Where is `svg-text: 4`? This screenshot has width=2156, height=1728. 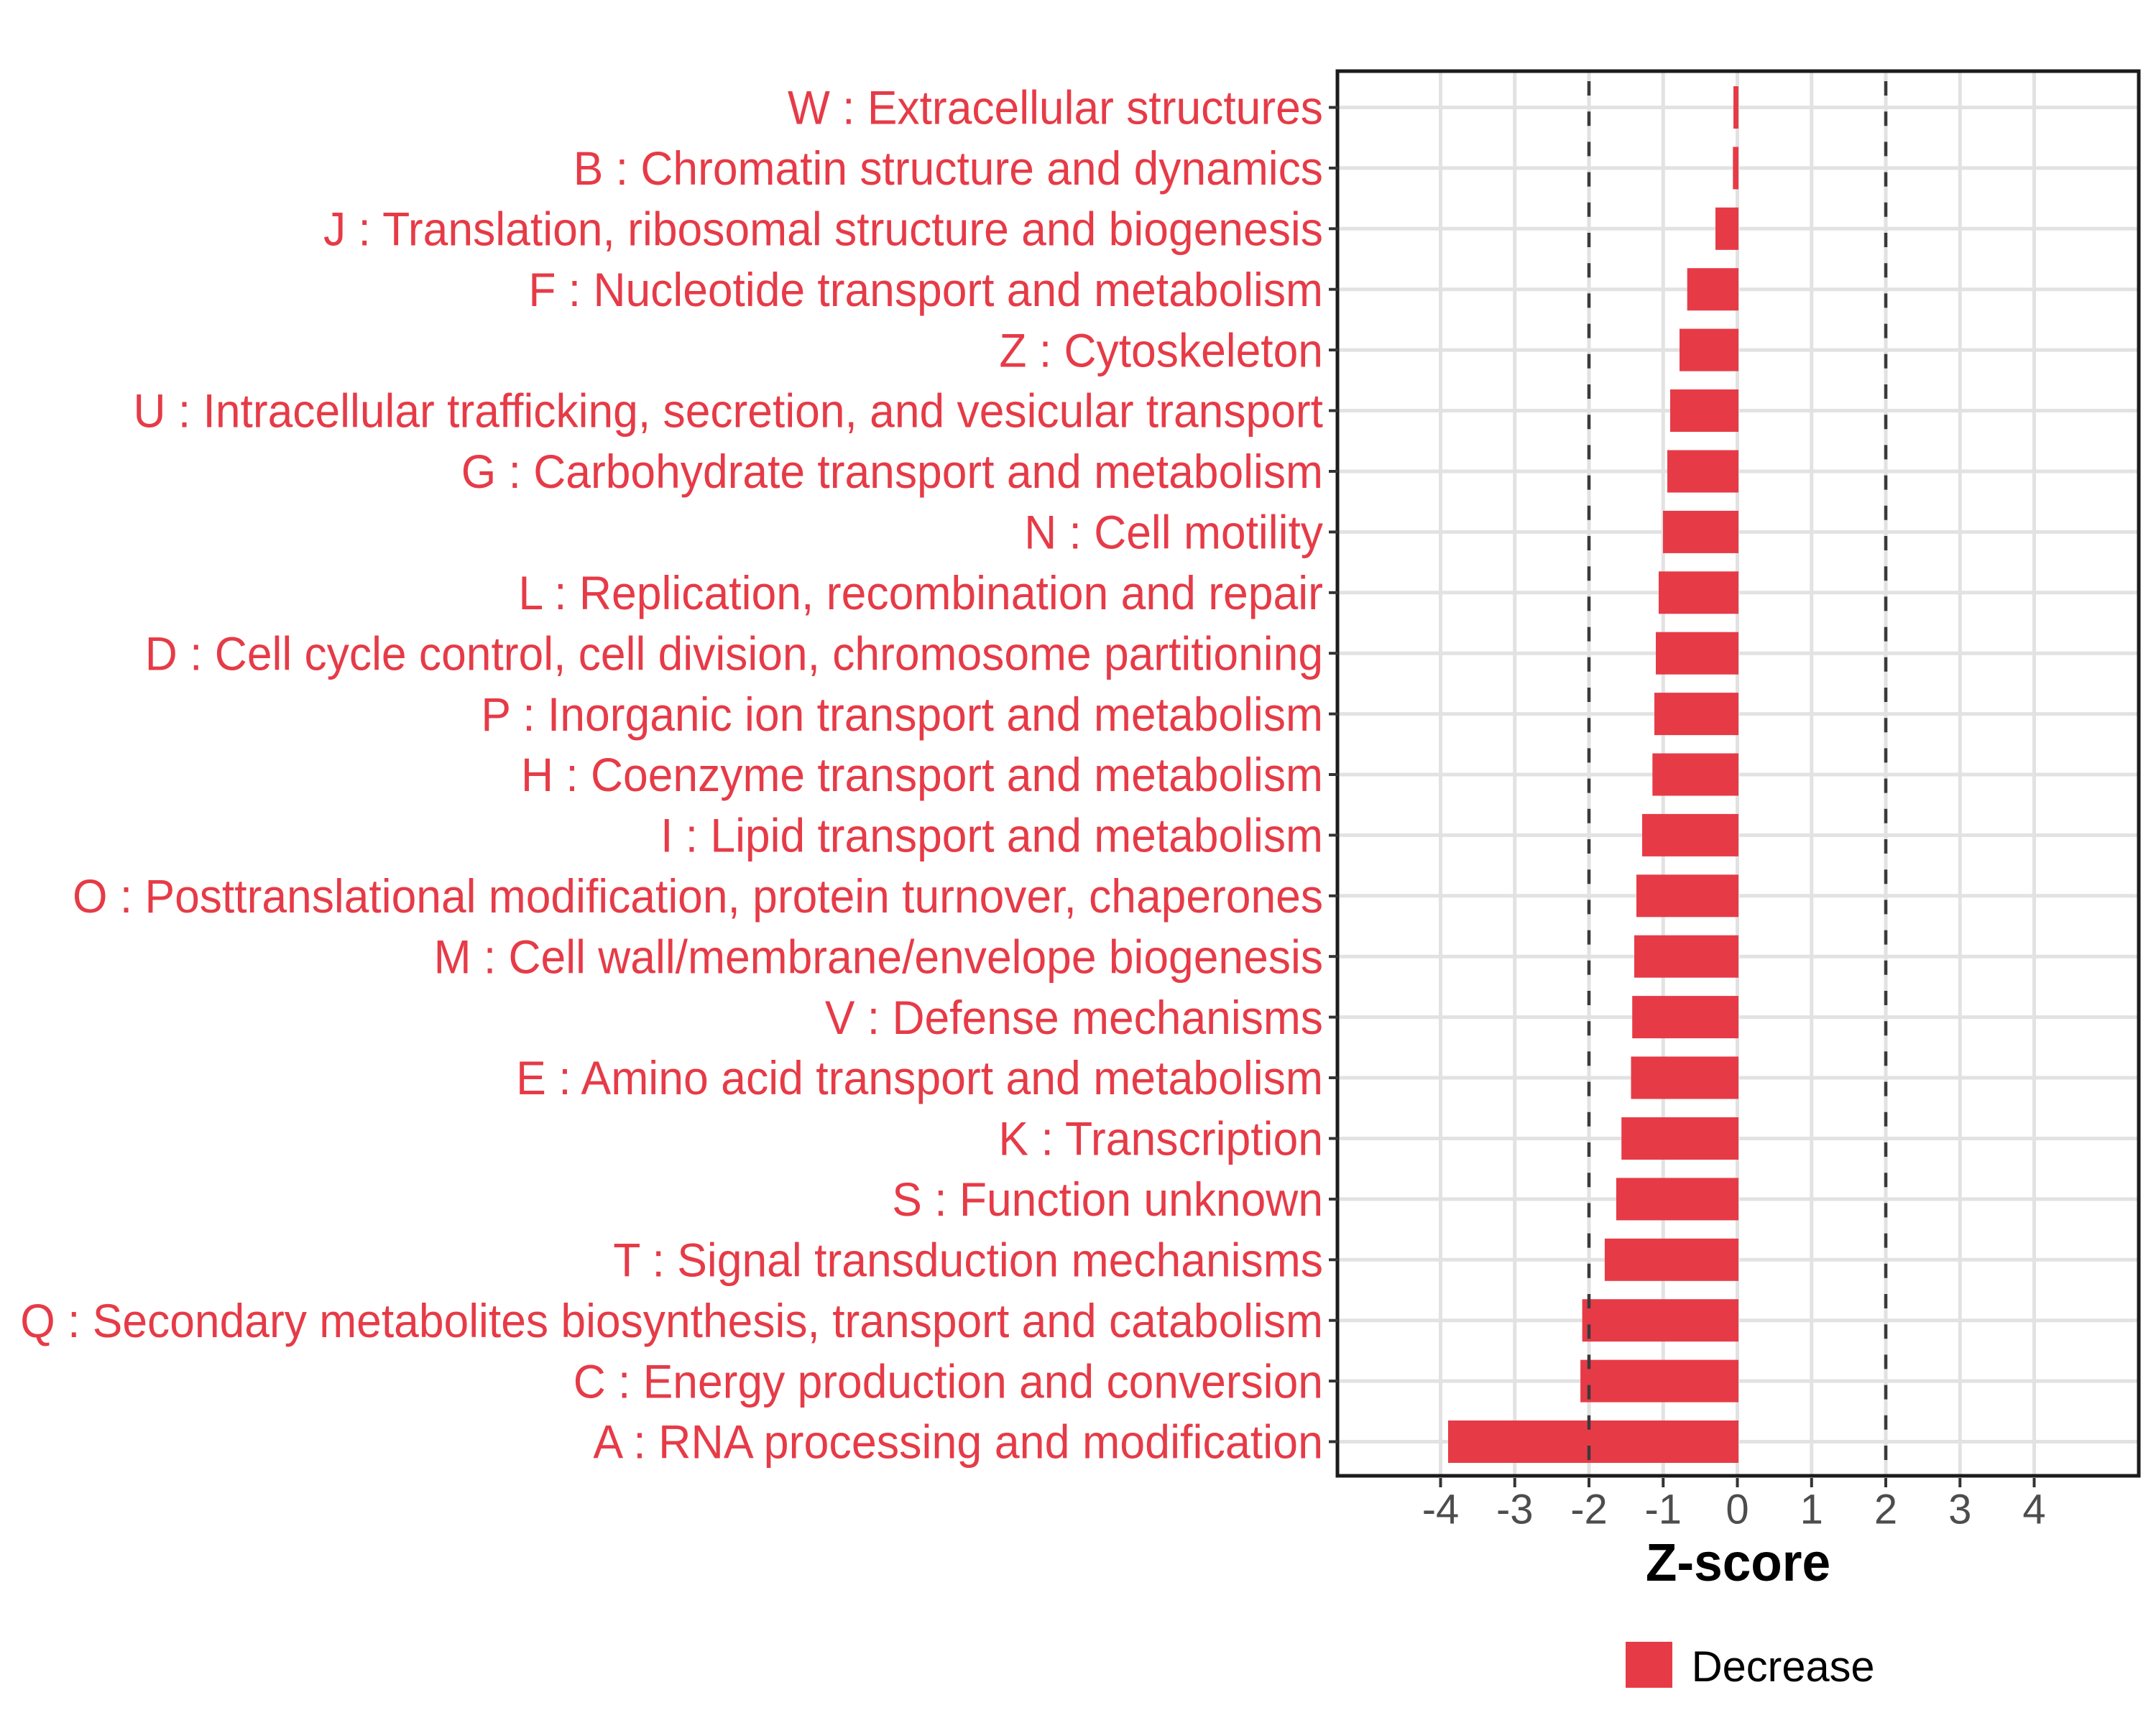
svg-text: 4 is located at coordinates (2033, 1510).